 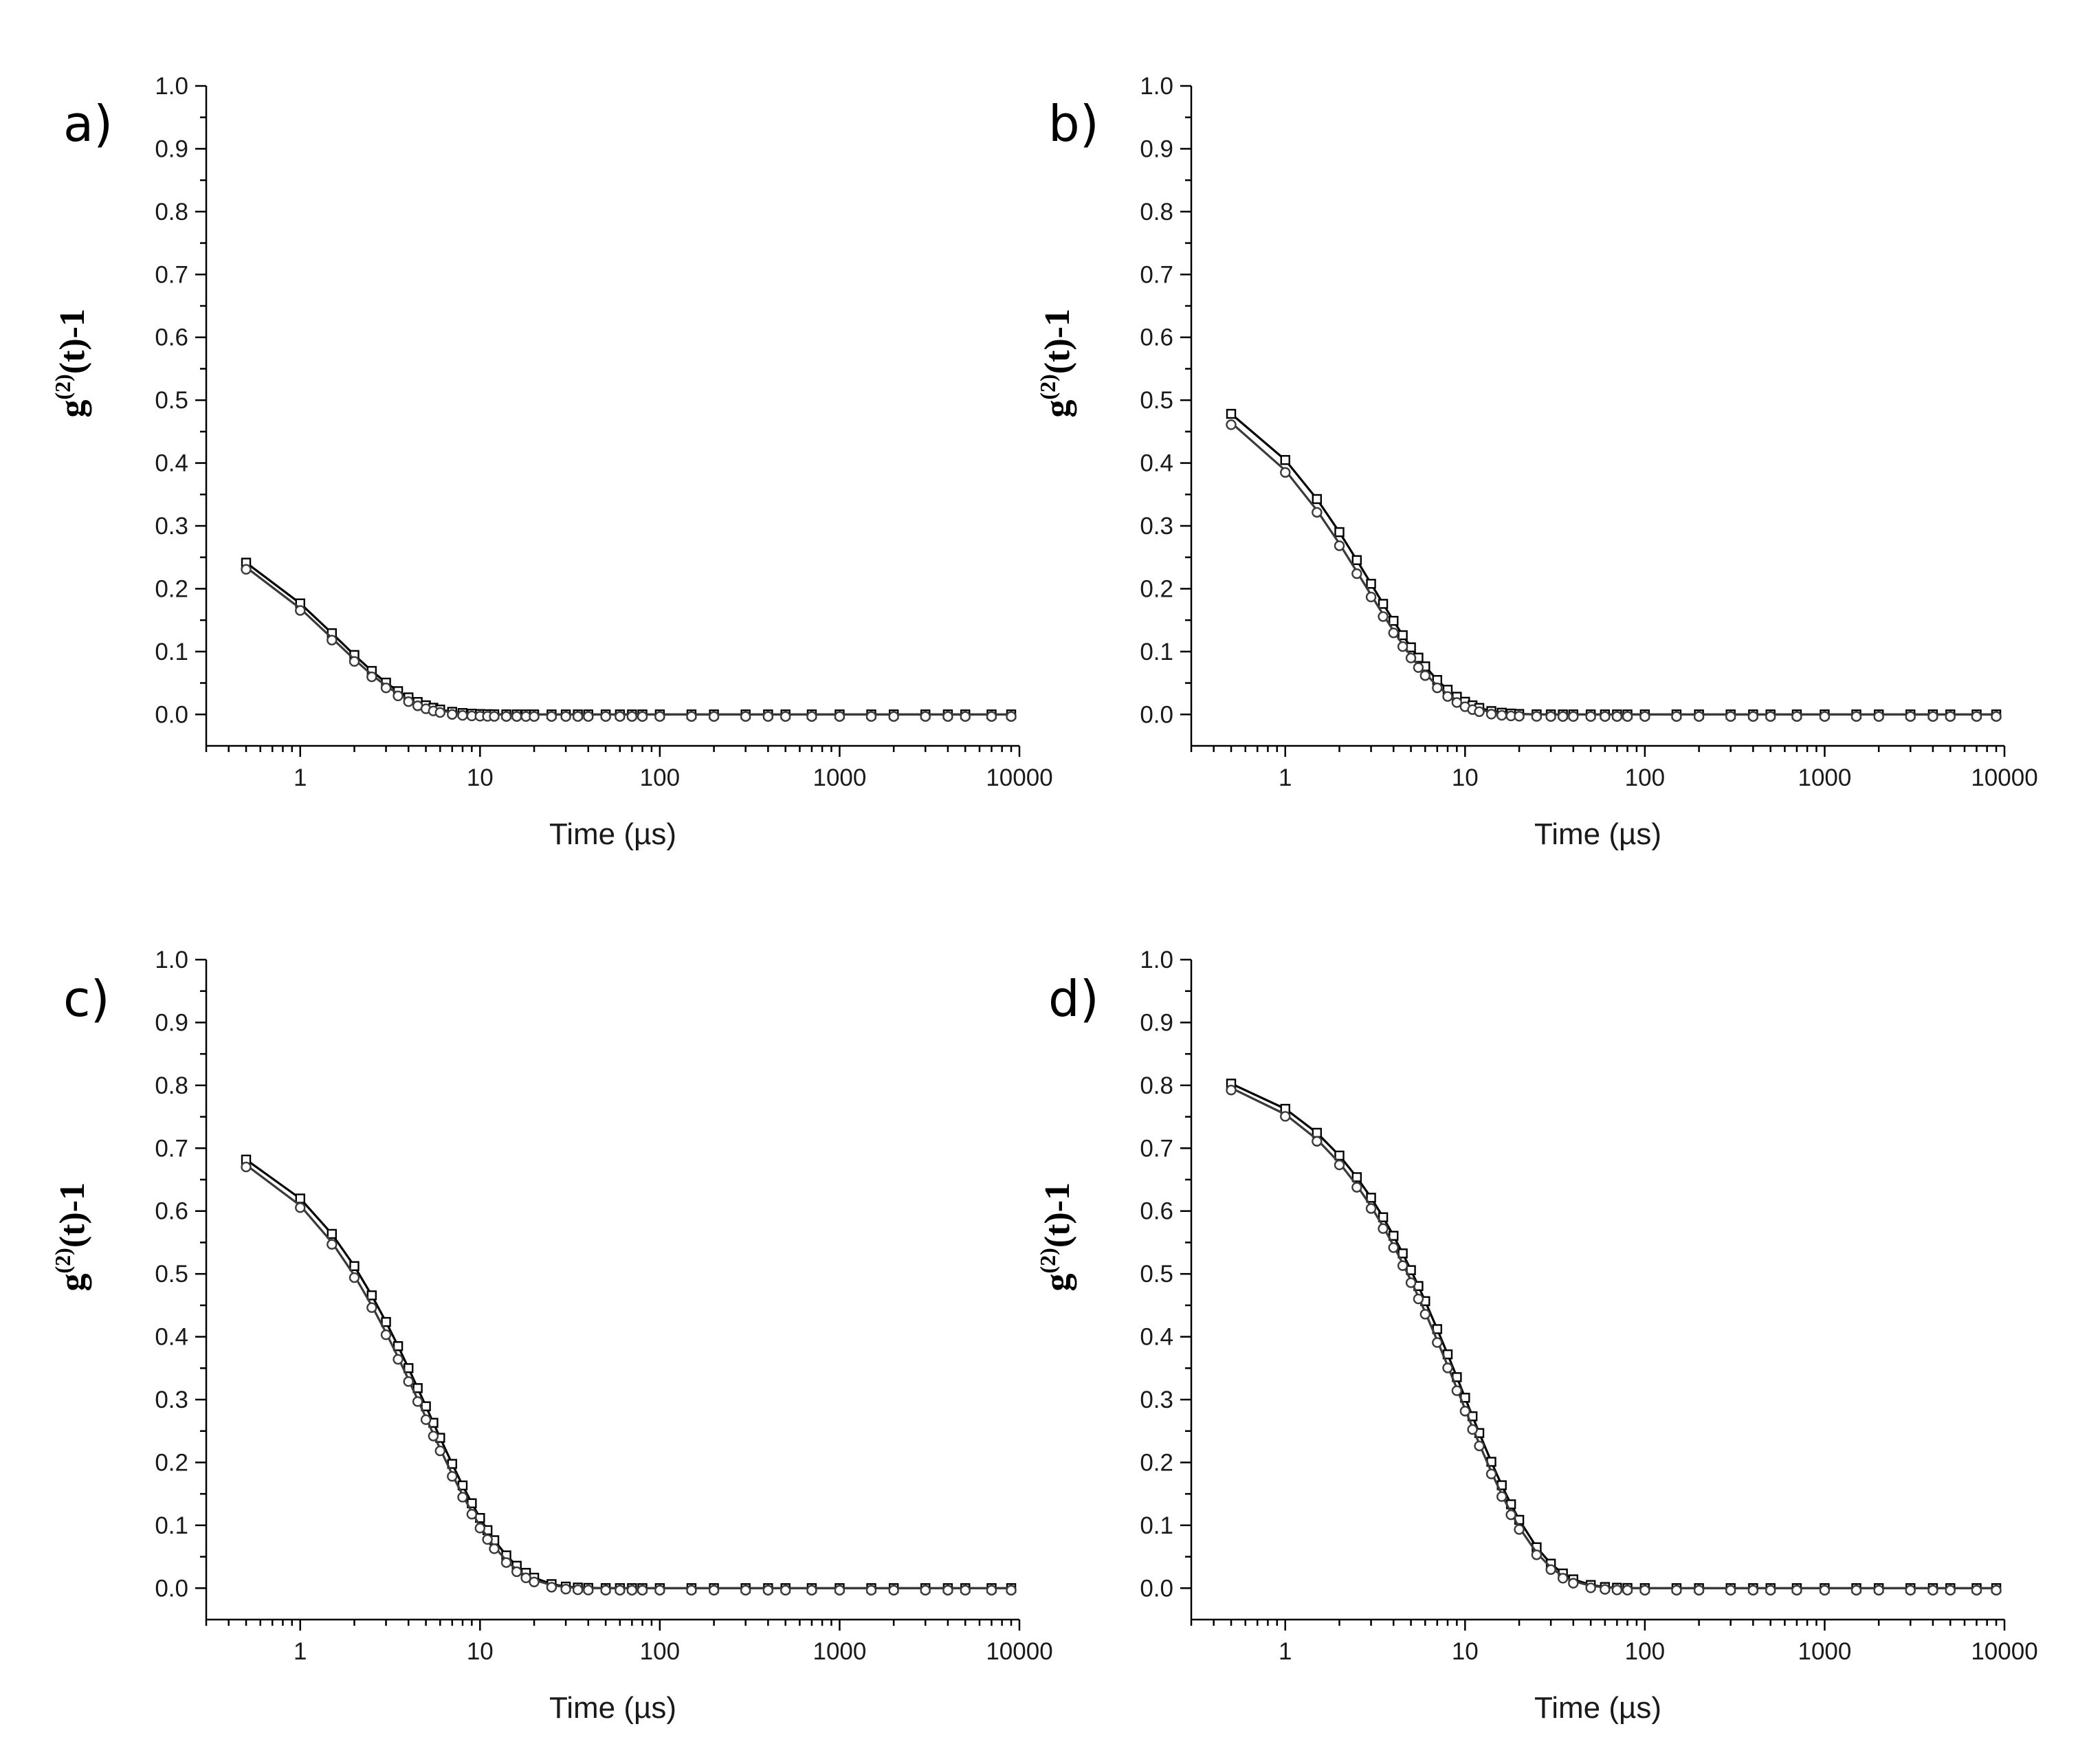 What do you see at coordinates (1156, 86) in the screenshot?
I see `y-tick-label: 1.0` at bounding box center [1156, 86].